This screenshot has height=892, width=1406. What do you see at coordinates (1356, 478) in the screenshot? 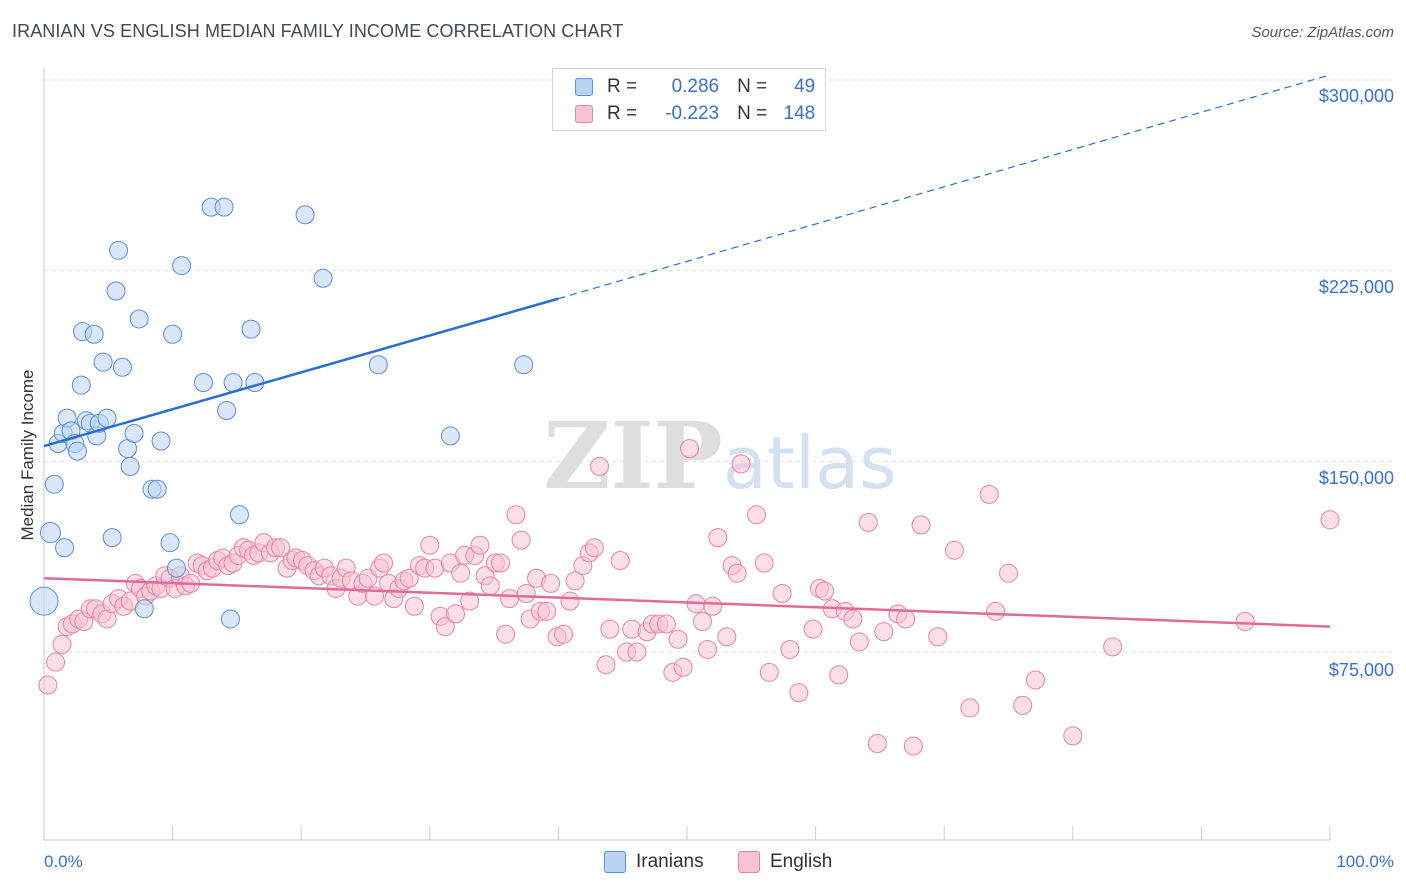
I see `y-tick-150000: $150,000` at bounding box center [1356, 478].